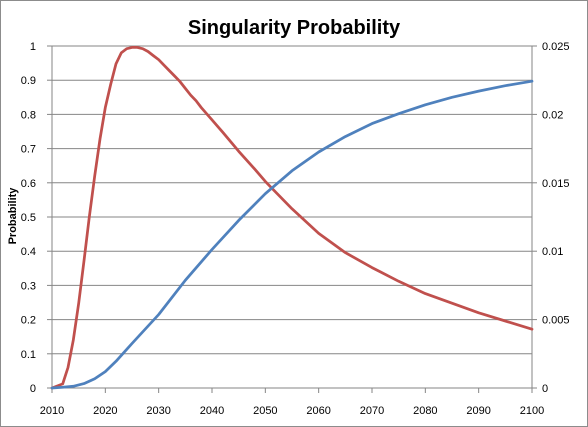 Image resolution: width=588 pixels, height=427 pixels. What do you see at coordinates (28, 184) in the screenshot?
I see `y-tick-label: 0.6` at bounding box center [28, 184].